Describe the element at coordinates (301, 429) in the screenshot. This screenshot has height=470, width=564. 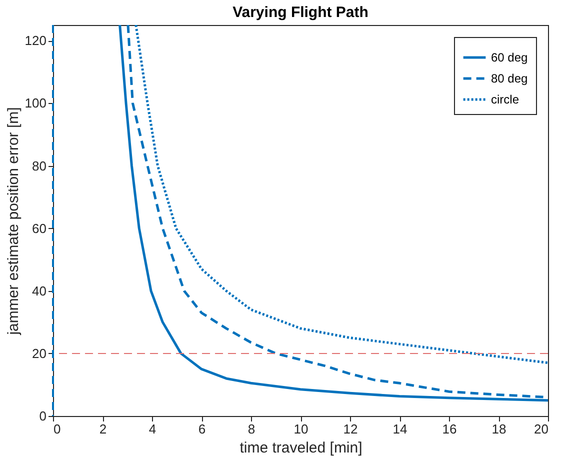
I see `x-tick-label: 10` at that location.